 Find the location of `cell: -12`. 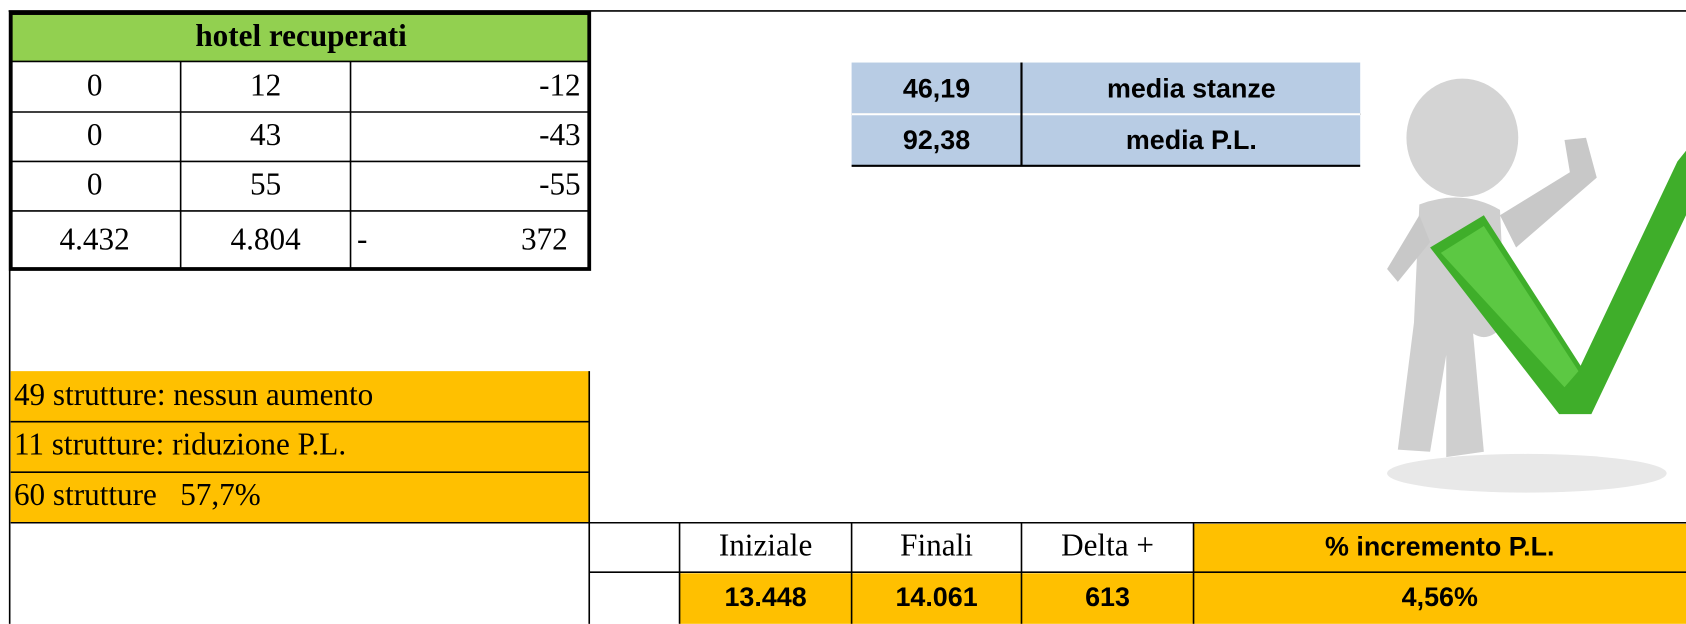

cell: -12 is located at coordinates (560, 85).